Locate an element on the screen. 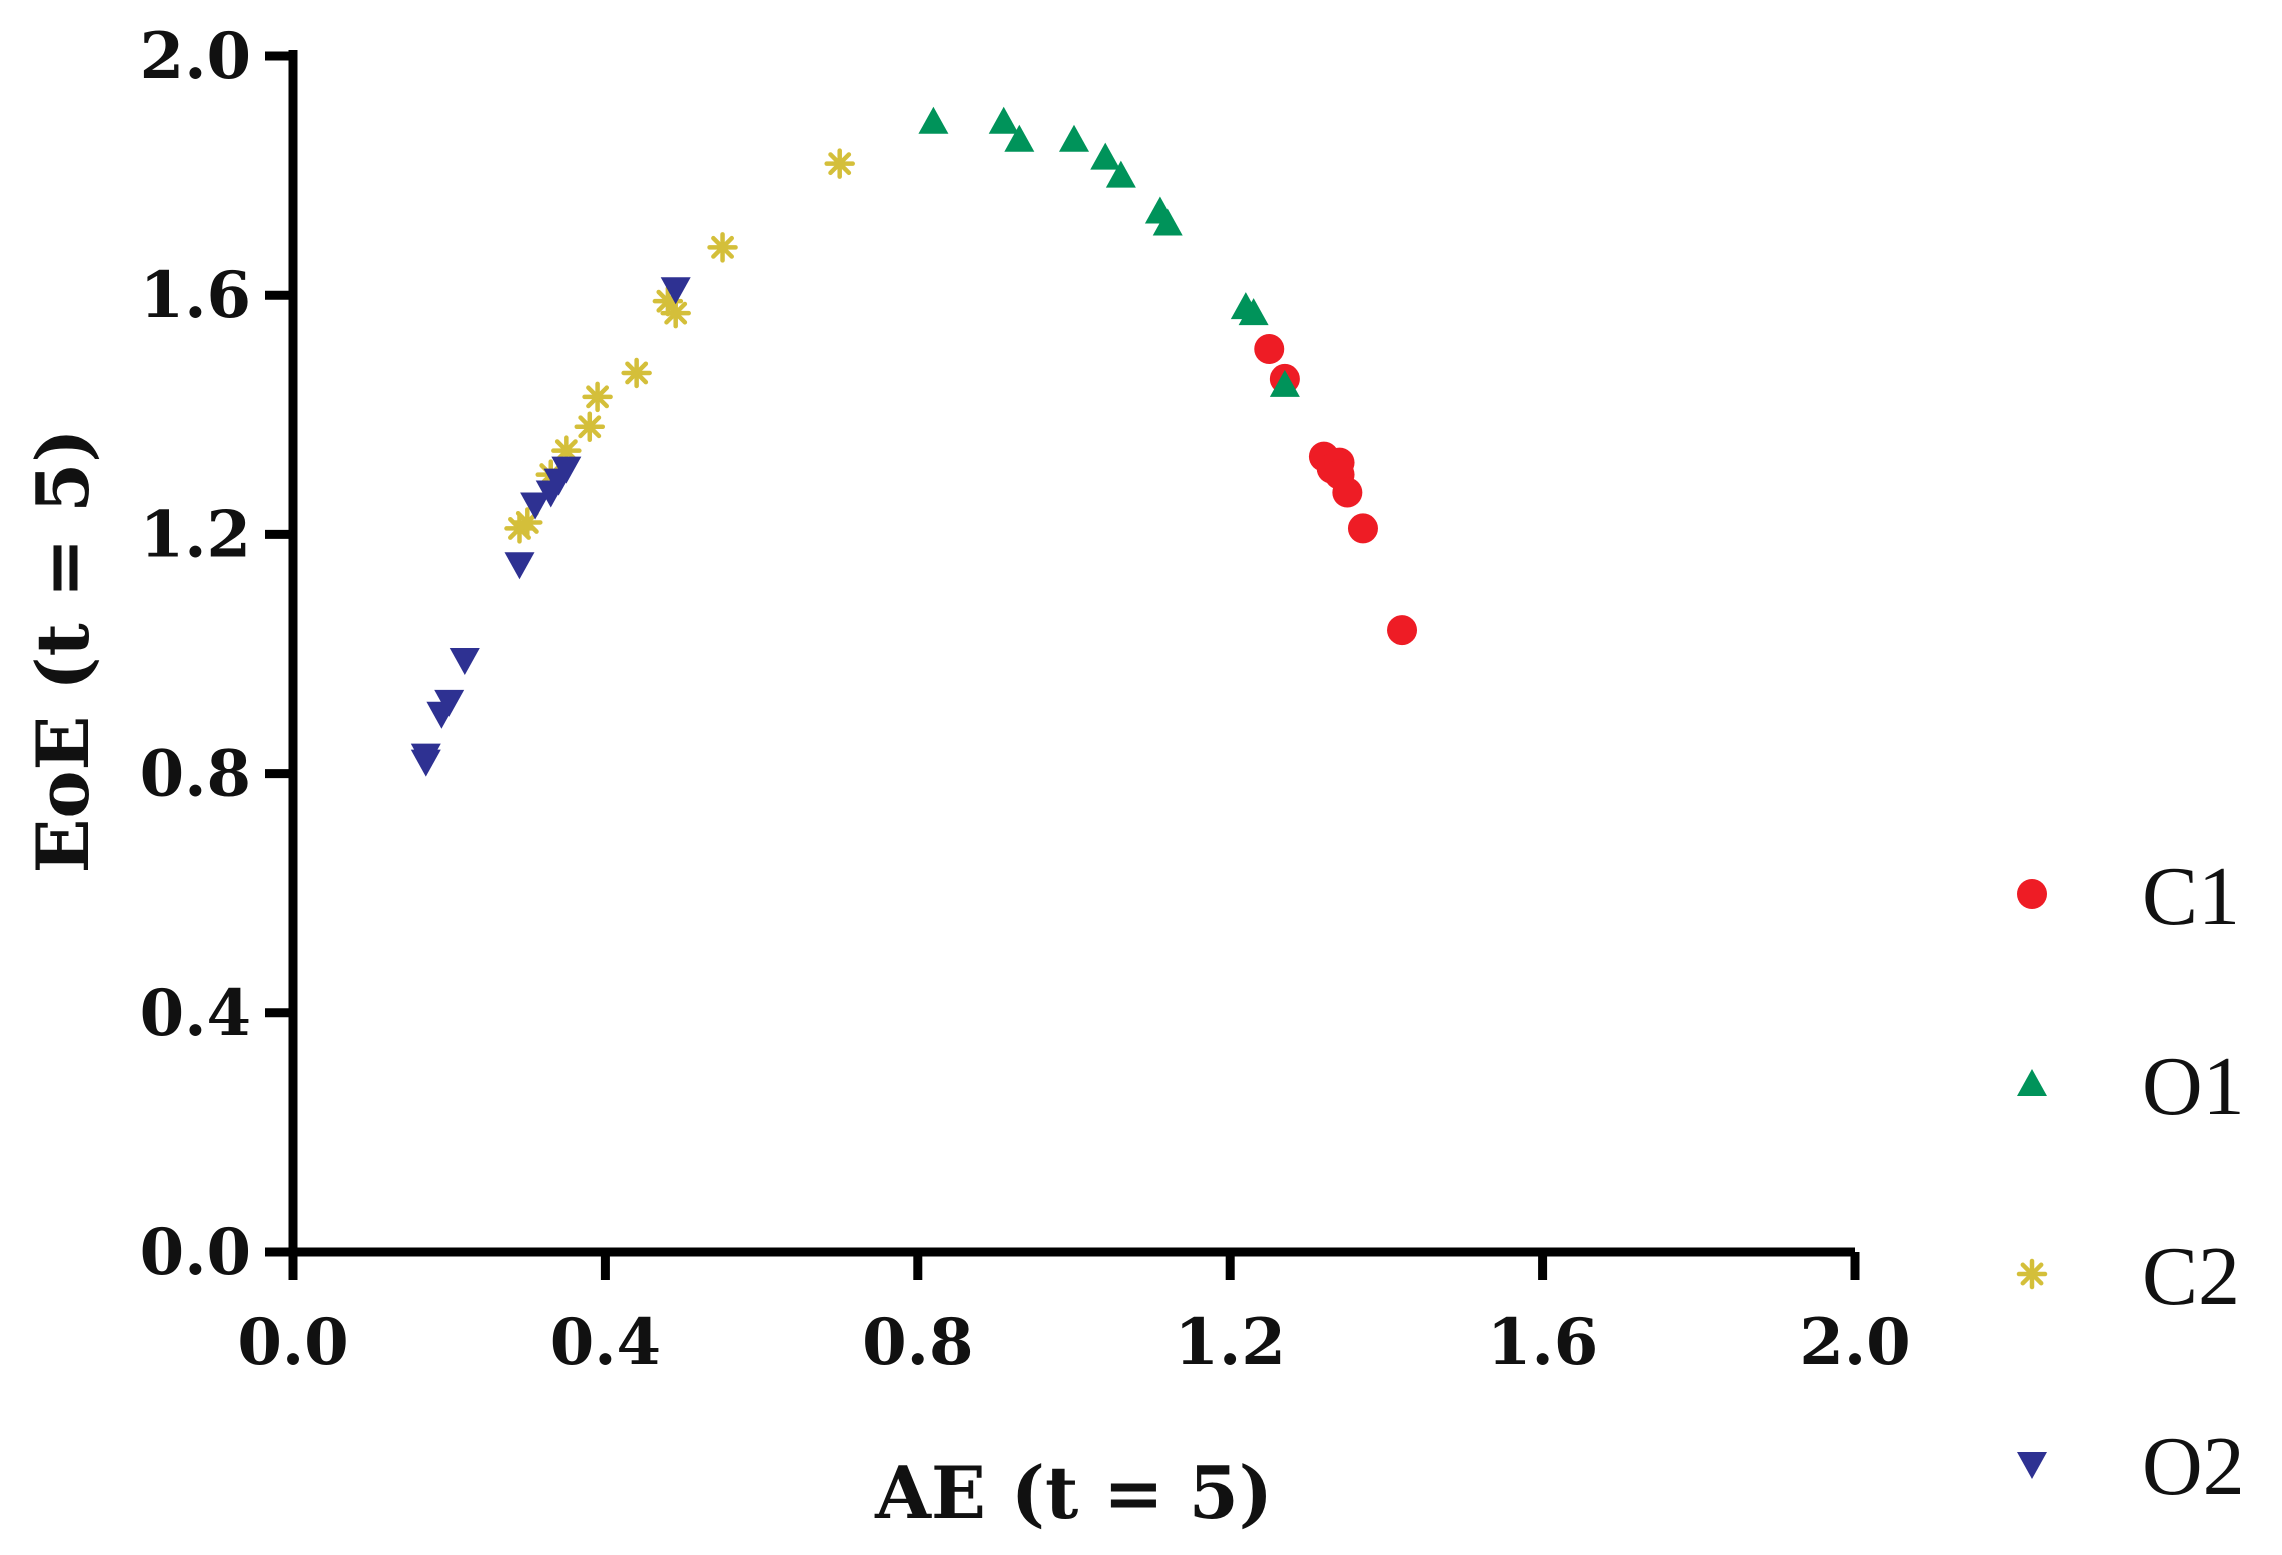 This screenshot has width=2282, height=1555. x-tick-label: 0.8 is located at coordinates (917, 1342).